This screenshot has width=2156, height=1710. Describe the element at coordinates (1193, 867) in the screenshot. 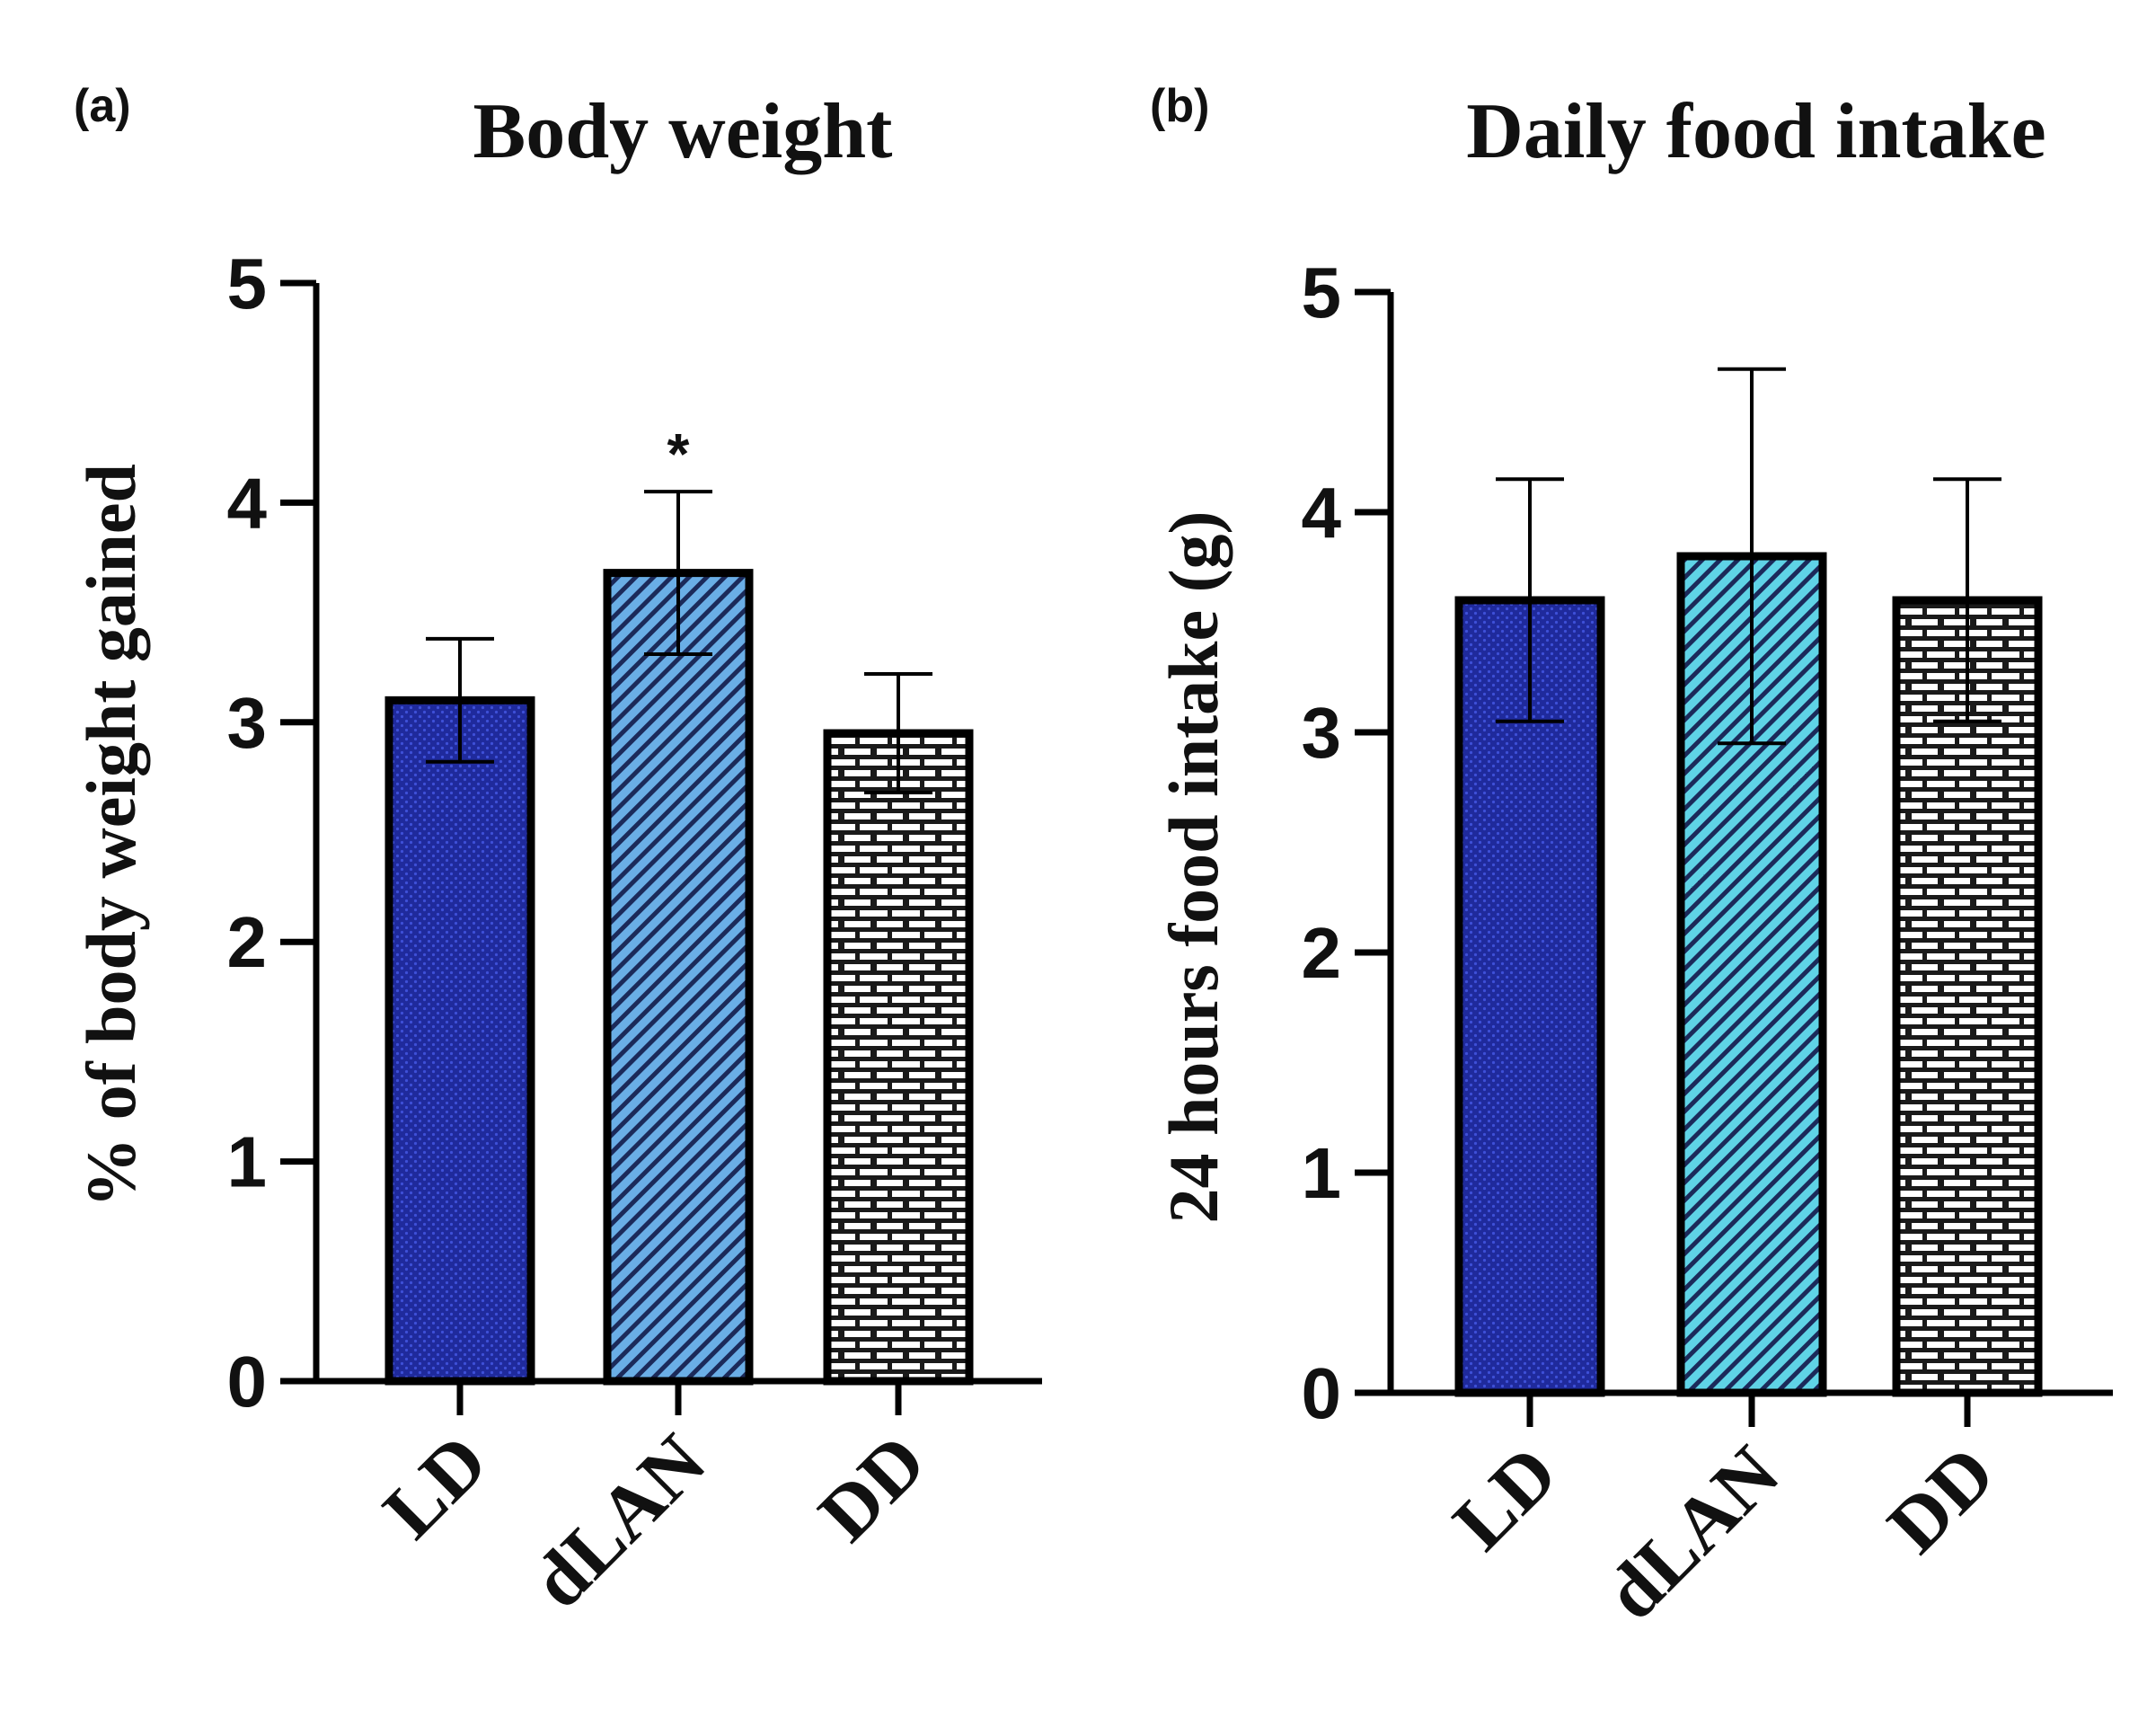

I see `y-axis-label: 24 hours food intake (g)` at that location.